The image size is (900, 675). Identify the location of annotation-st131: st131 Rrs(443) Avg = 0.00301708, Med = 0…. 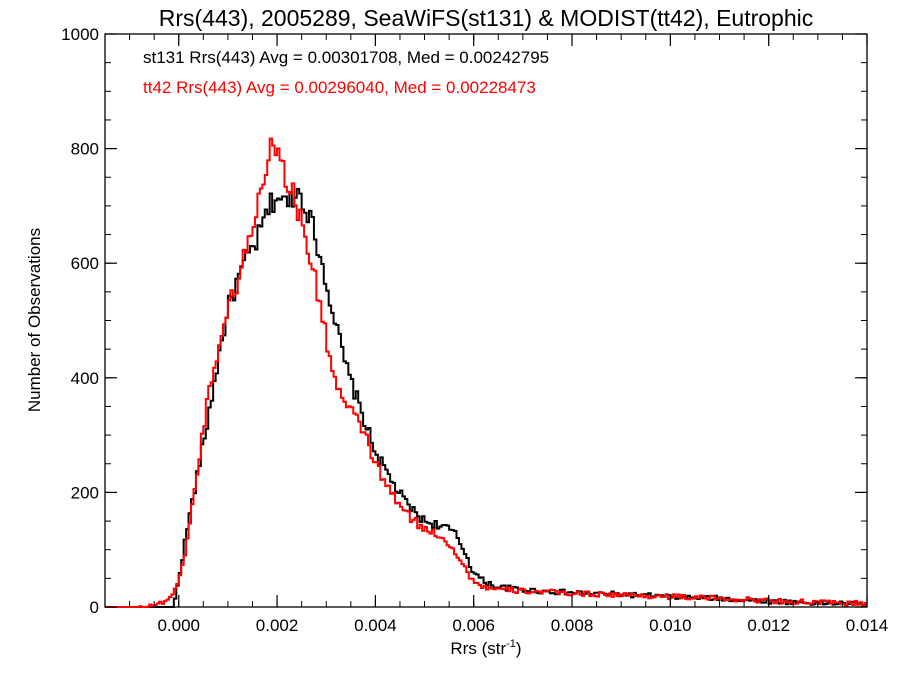
(346, 57).